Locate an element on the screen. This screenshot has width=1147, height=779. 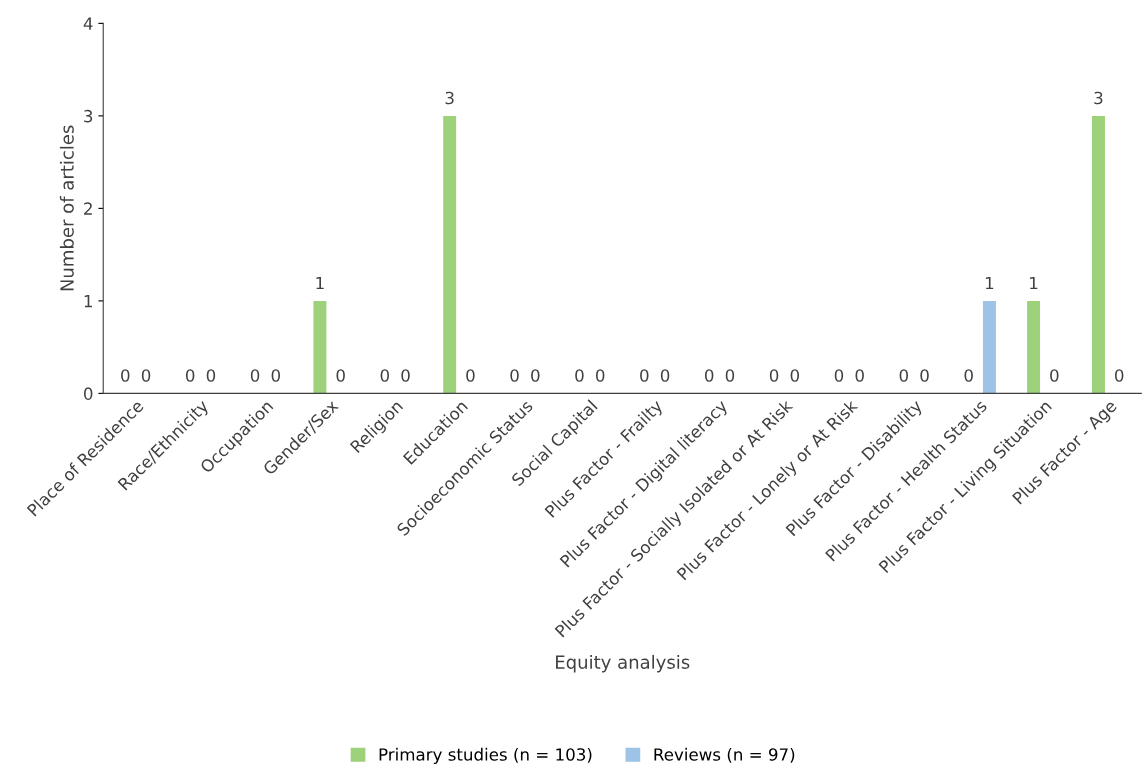
y-tick-label: 1 is located at coordinates (88, 301).